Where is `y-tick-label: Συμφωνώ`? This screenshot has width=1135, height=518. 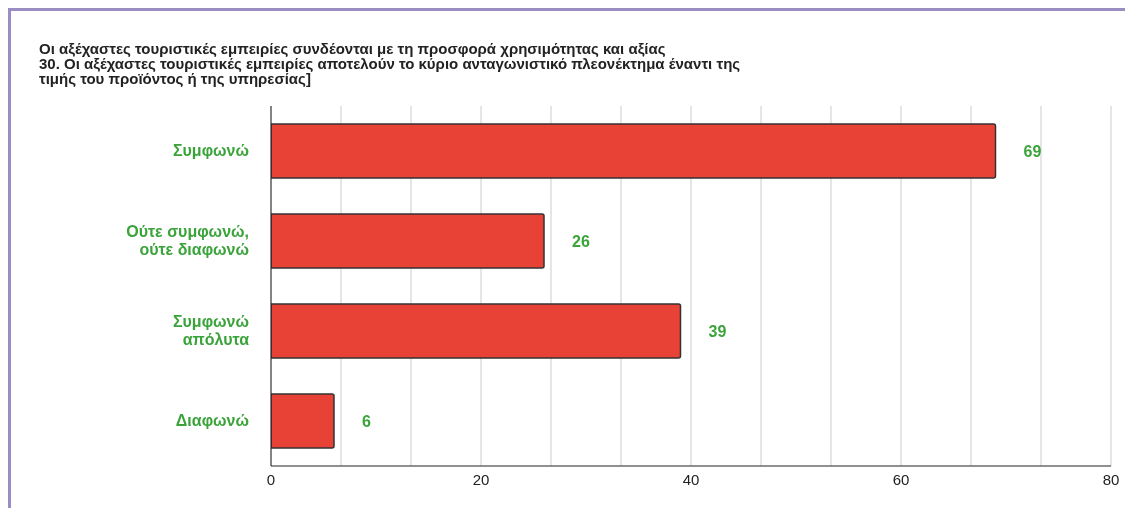 y-tick-label: Συμφωνώ is located at coordinates (210, 150).